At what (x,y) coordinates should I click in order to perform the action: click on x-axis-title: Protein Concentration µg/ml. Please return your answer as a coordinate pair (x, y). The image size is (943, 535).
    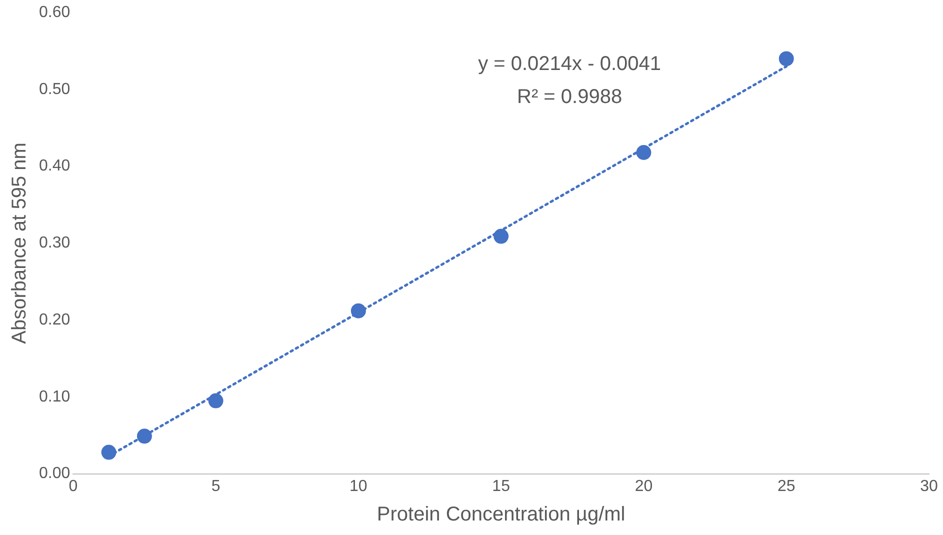
    Looking at the image, I should click on (501, 515).